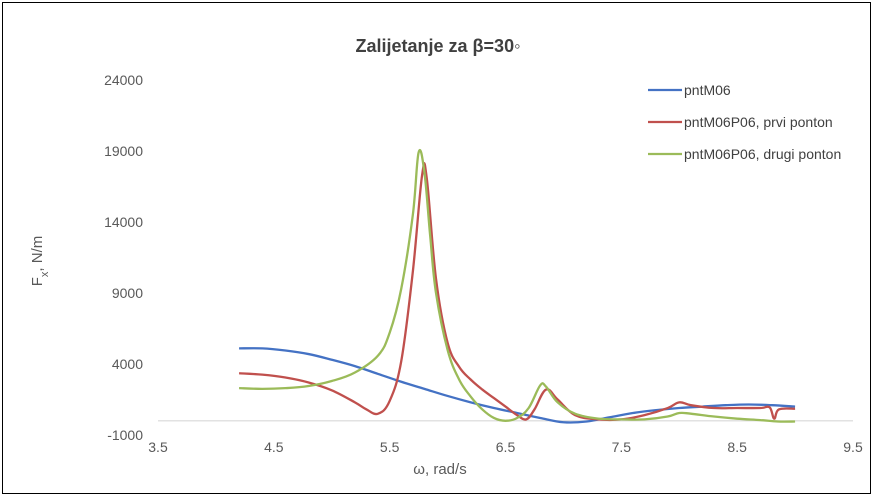  I want to click on x-tick-label: 9.5, so click(853, 447).